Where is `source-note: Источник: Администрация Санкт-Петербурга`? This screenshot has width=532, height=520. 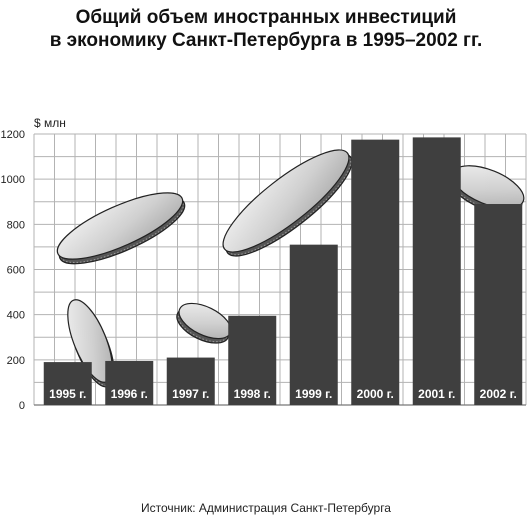 source-note: Источник: Администрация Санкт-Петербурга is located at coordinates (266, 508).